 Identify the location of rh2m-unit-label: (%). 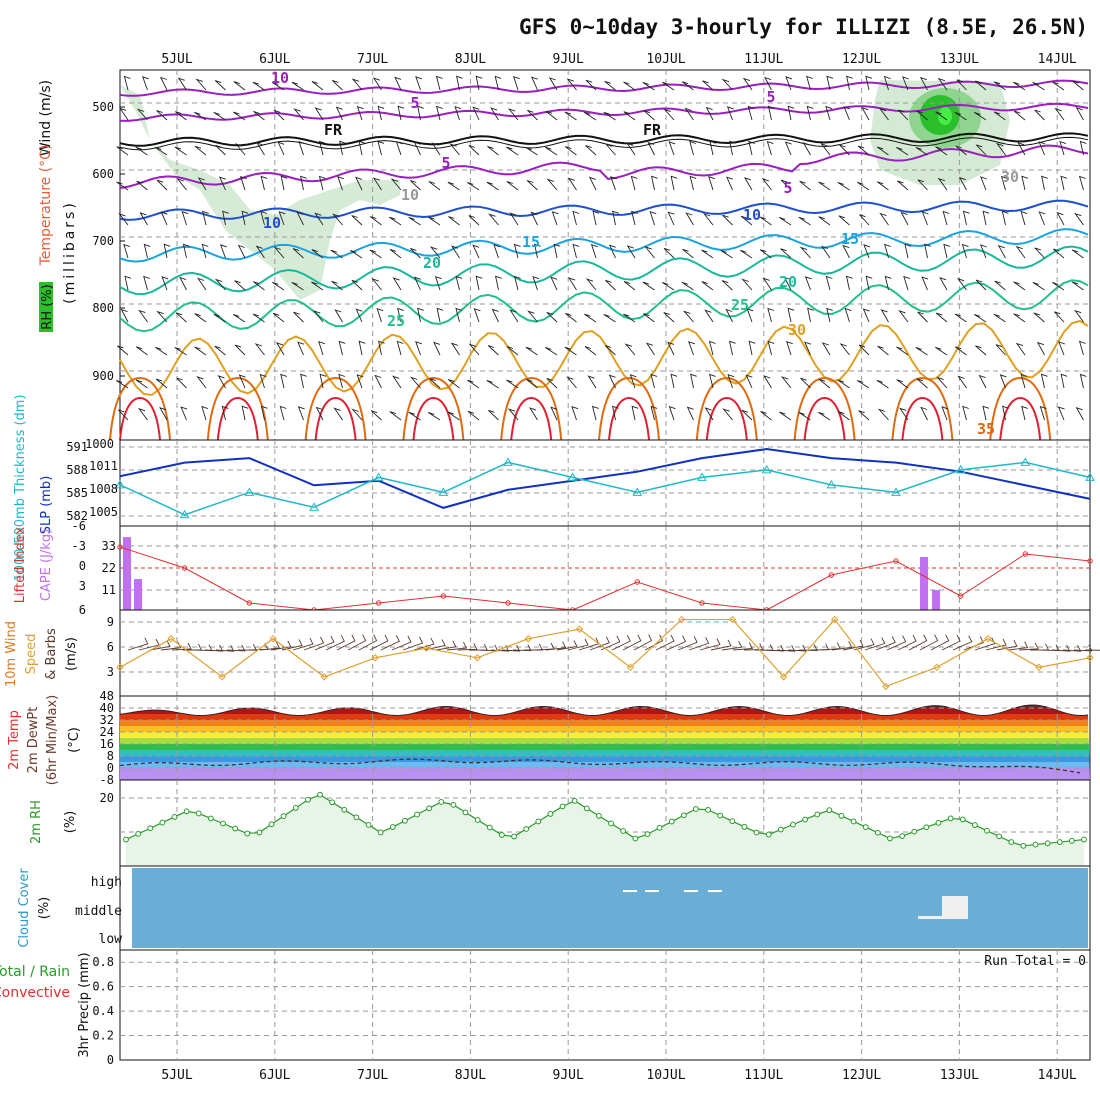
(70, 822).